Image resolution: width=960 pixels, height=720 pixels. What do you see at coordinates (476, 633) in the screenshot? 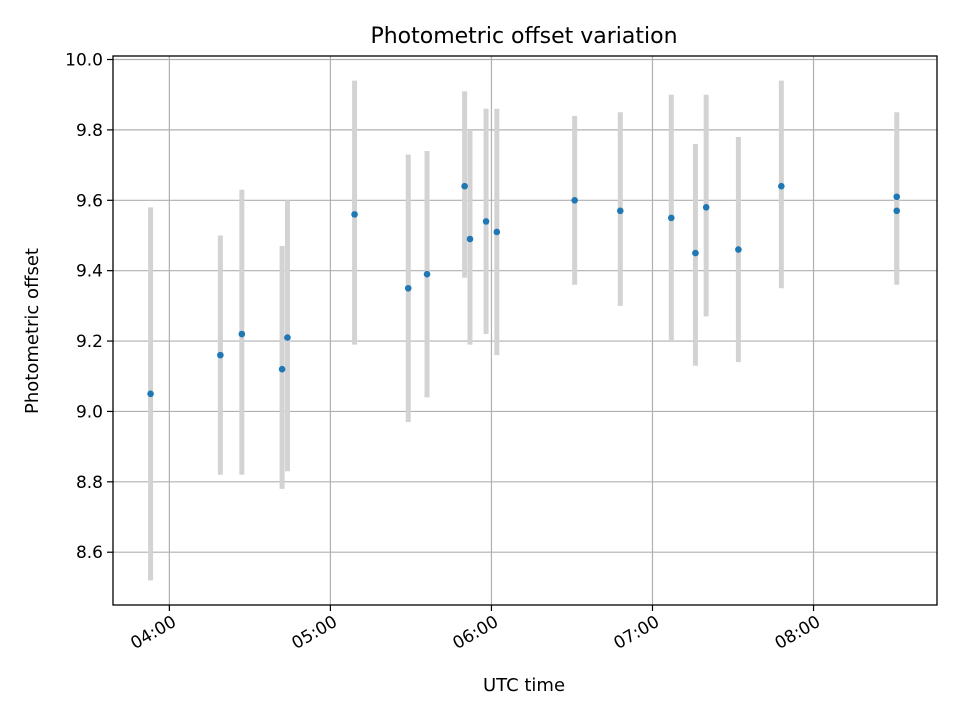
I see `x-tick-label: 06:00` at bounding box center [476, 633].